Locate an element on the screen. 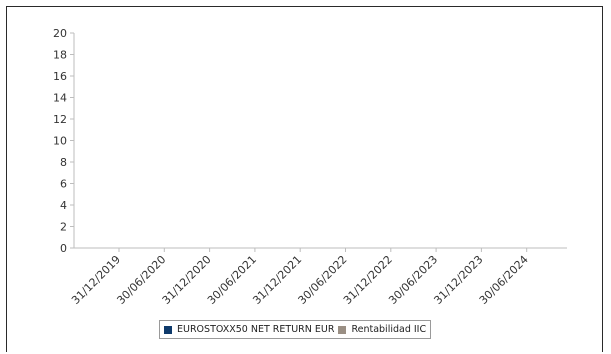 This screenshot has width=611, height=354. y-tick-label: 20 is located at coordinates (60, 33).